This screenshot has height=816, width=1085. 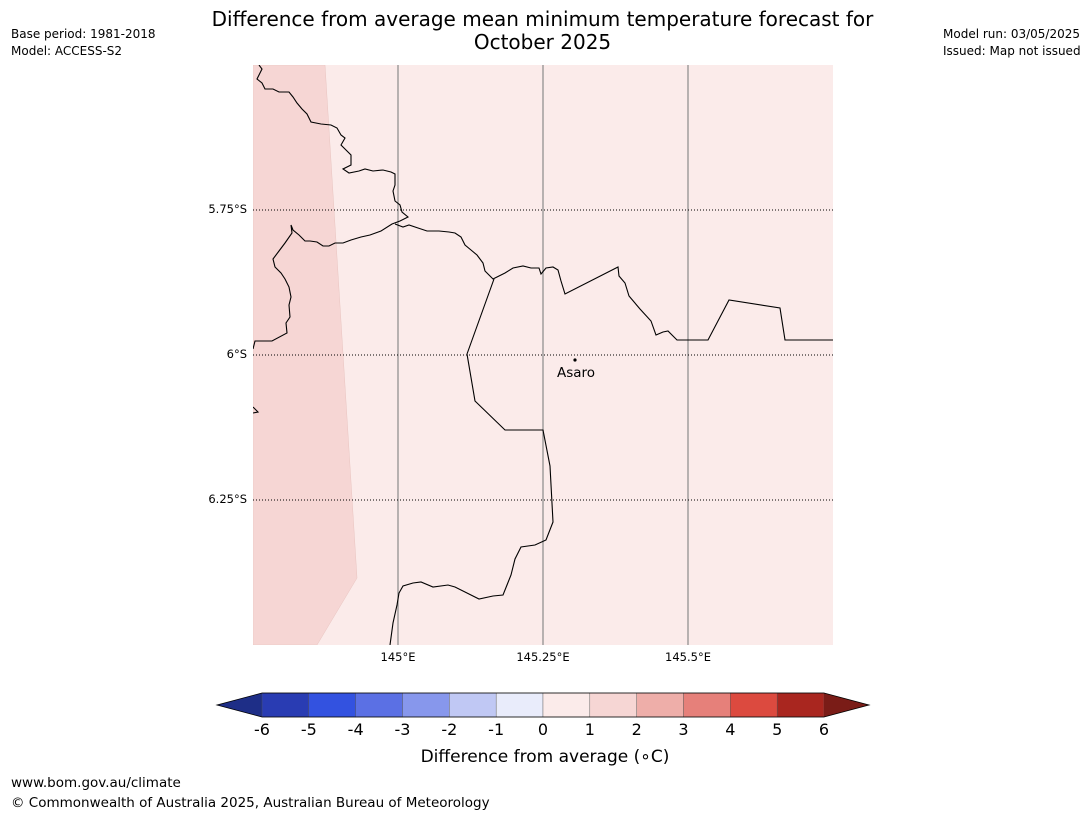 What do you see at coordinates (471, 499) in the screenshot?
I see `border-line-south` at bounding box center [471, 499].